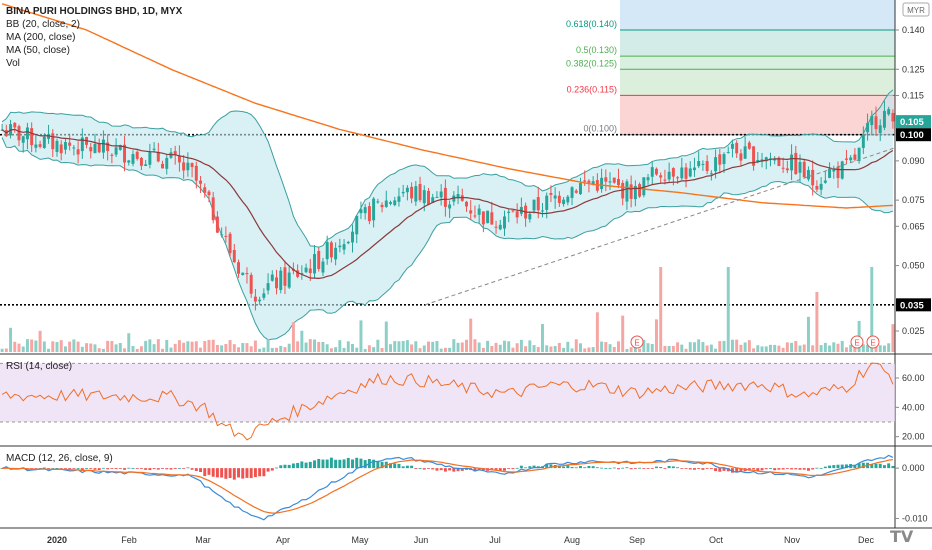 Image resolution: width=932 pixels, height=550 pixels. Describe the element at coordinates (94, 11) in the screenshot. I see `symbol-title: BINA PURI HOLDINGS BHD, 1D, MYX` at that location.